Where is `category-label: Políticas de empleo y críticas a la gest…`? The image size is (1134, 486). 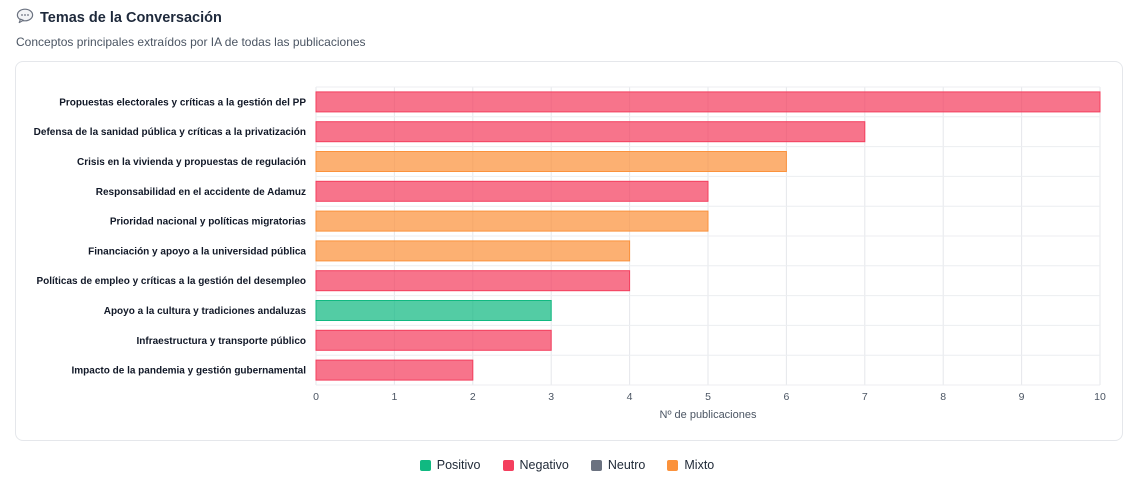 category-label: Políticas de empleo y críticas a la gest… is located at coordinates (171, 281).